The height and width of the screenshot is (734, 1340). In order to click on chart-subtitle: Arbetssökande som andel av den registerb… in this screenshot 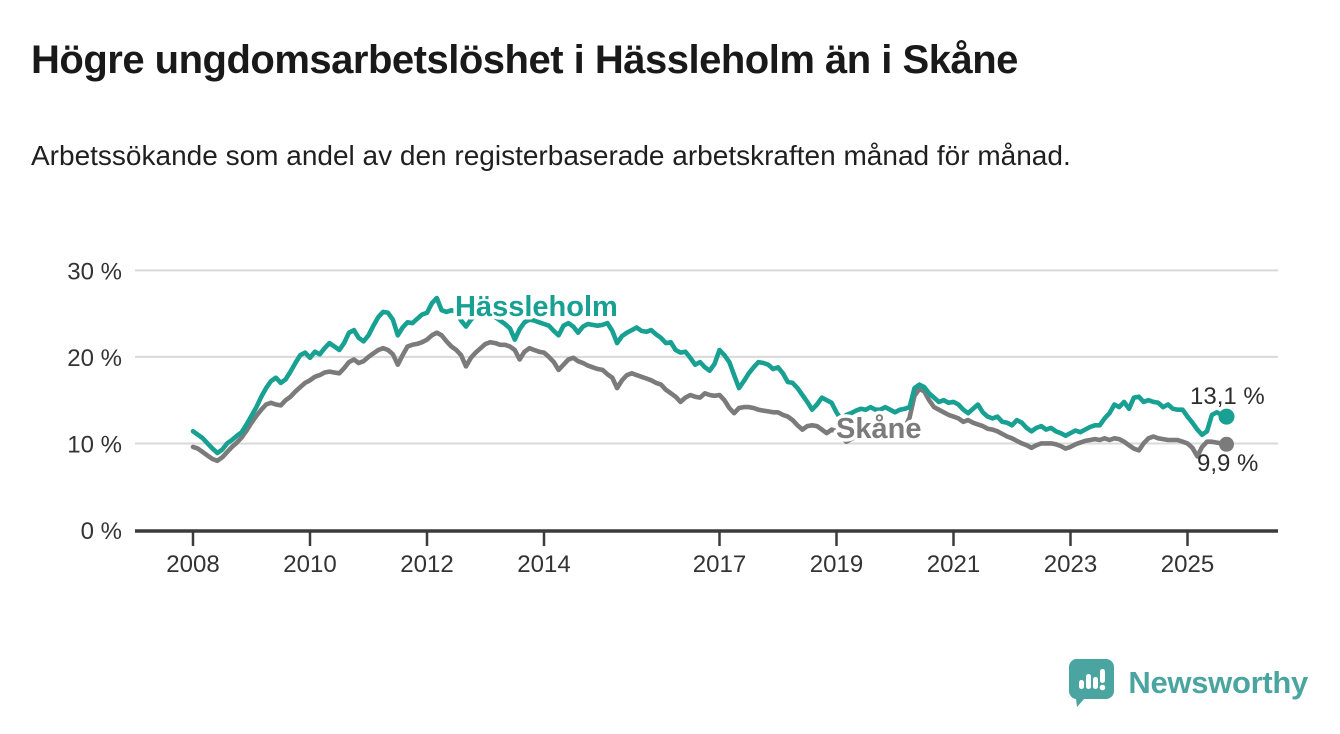, I will do `click(551, 155)`.